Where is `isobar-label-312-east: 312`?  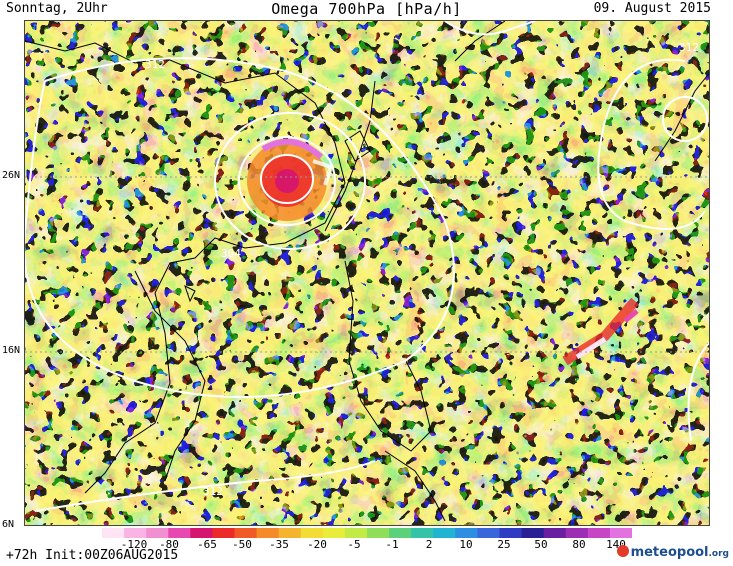 isobar-label-312-east: 312 is located at coordinates (689, 47).